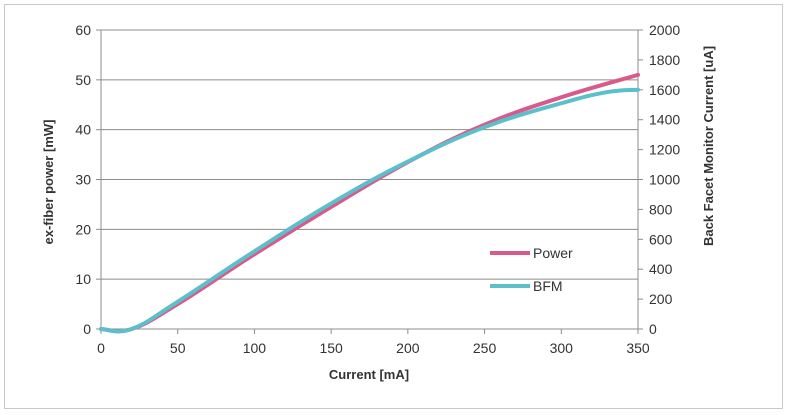 This screenshot has height=415, width=789. Describe the element at coordinates (661, 239) in the screenshot. I see `y2-tick-label: 600` at that location.